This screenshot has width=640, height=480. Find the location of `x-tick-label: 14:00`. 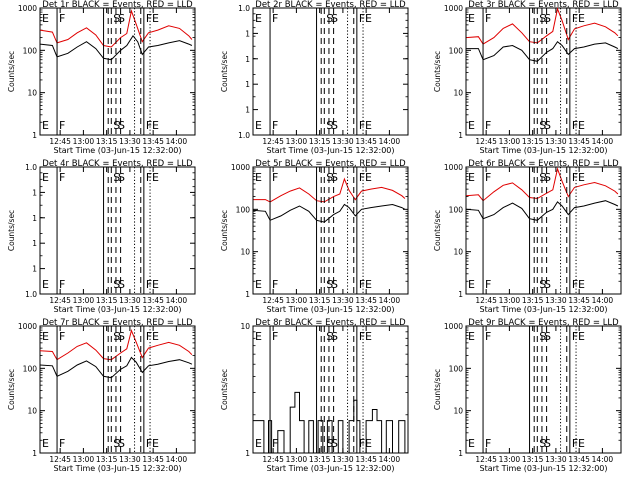

x-tick-label: 14:00 is located at coordinates (603, 300).